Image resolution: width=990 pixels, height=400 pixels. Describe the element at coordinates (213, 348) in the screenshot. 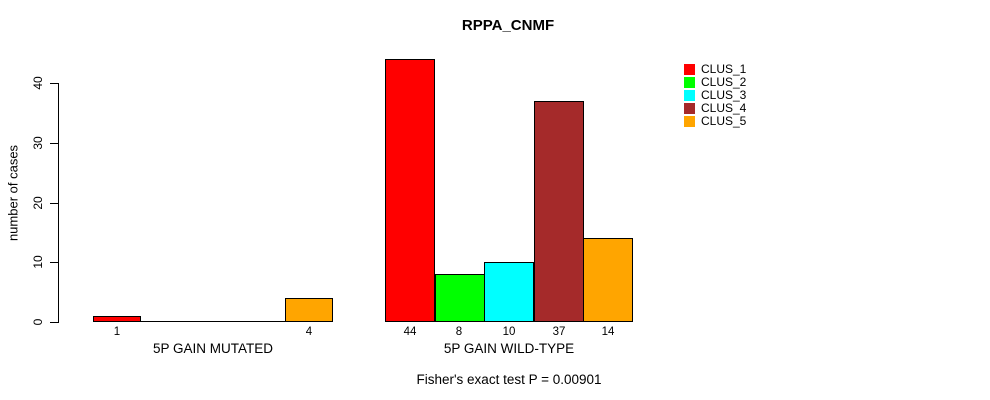

I see `x-group-label: 5P GAIN MUTATED` at that location.